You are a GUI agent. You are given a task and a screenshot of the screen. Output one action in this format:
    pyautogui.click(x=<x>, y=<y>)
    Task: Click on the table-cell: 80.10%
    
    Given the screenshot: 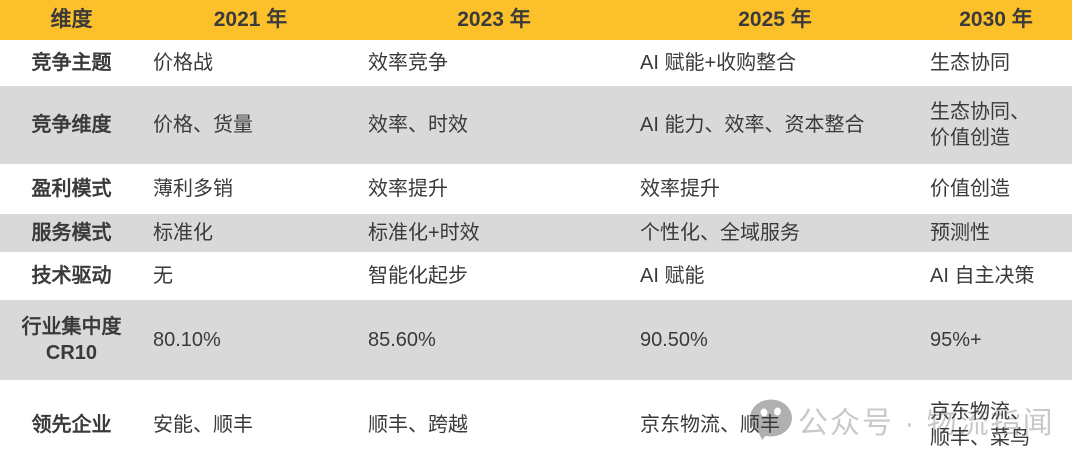 What is the action you would take?
    pyautogui.click(x=250, y=340)
    